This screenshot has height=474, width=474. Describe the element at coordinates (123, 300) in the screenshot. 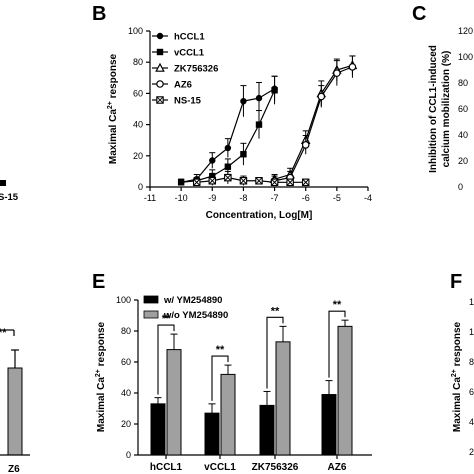

I see `y-tick-label-e: 100` at that location.